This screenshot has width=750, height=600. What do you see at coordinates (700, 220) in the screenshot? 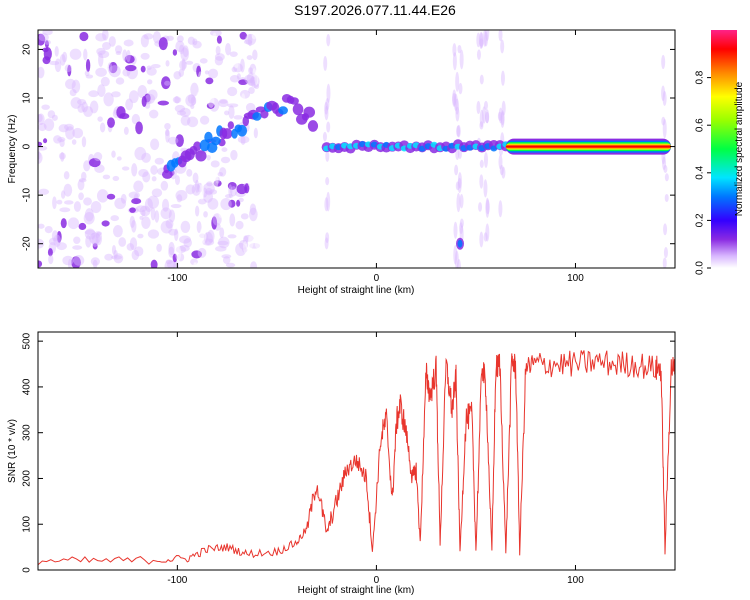
I see `colorbar-tick-label: 0.2` at bounding box center [700, 220].